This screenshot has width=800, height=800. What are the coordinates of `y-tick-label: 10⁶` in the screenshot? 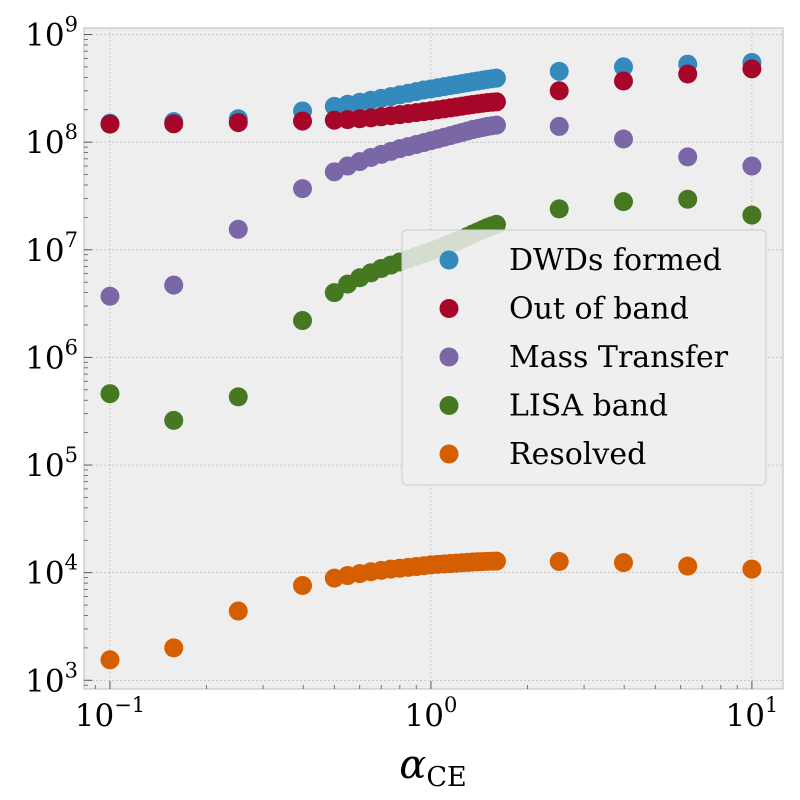 It's located at (51, 355).